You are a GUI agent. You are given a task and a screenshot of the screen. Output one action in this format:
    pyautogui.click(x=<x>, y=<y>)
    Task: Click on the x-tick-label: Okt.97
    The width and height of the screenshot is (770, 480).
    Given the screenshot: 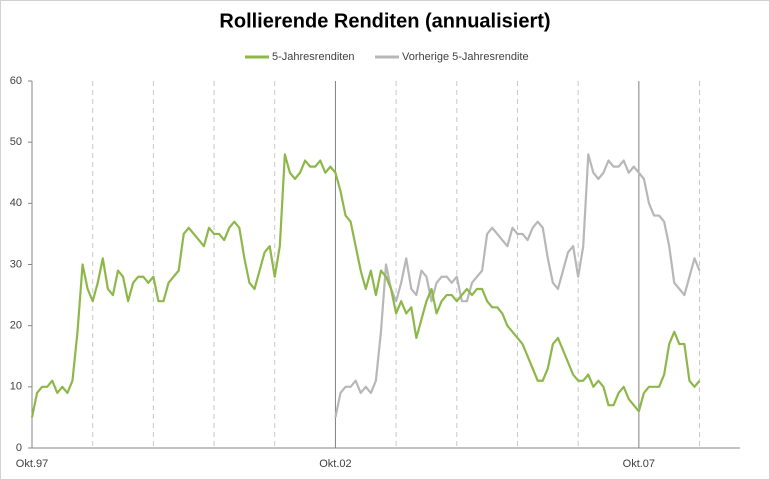 What is the action you would take?
    pyautogui.click(x=32, y=464)
    